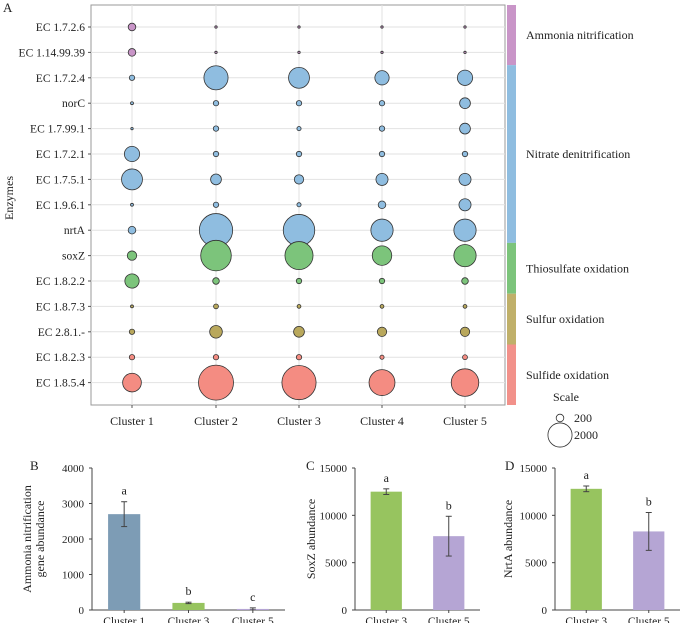 This screenshot has width=685, height=623. I want to click on significance-letter-d-cluster-3: a, so click(587, 475).